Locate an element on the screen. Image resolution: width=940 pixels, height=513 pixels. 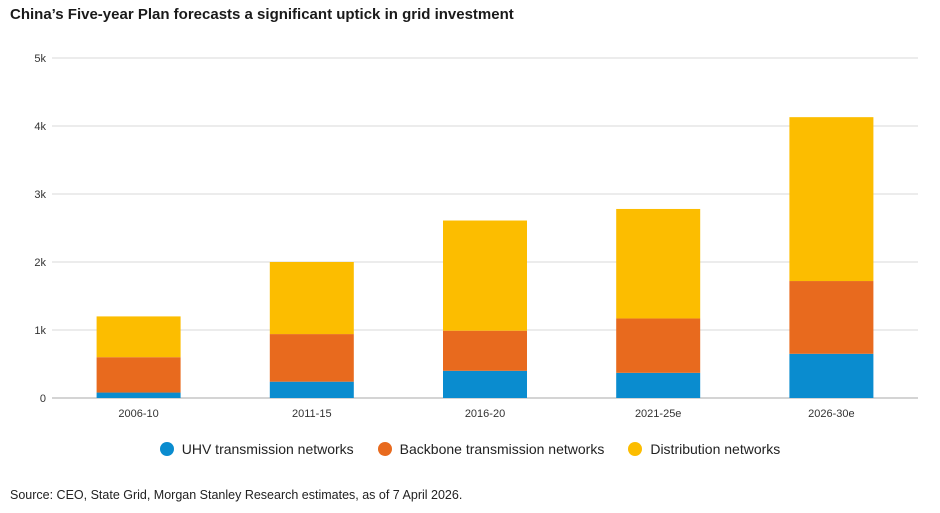
x-tick-label: 2026-30e is located at coordinates (831, 414).